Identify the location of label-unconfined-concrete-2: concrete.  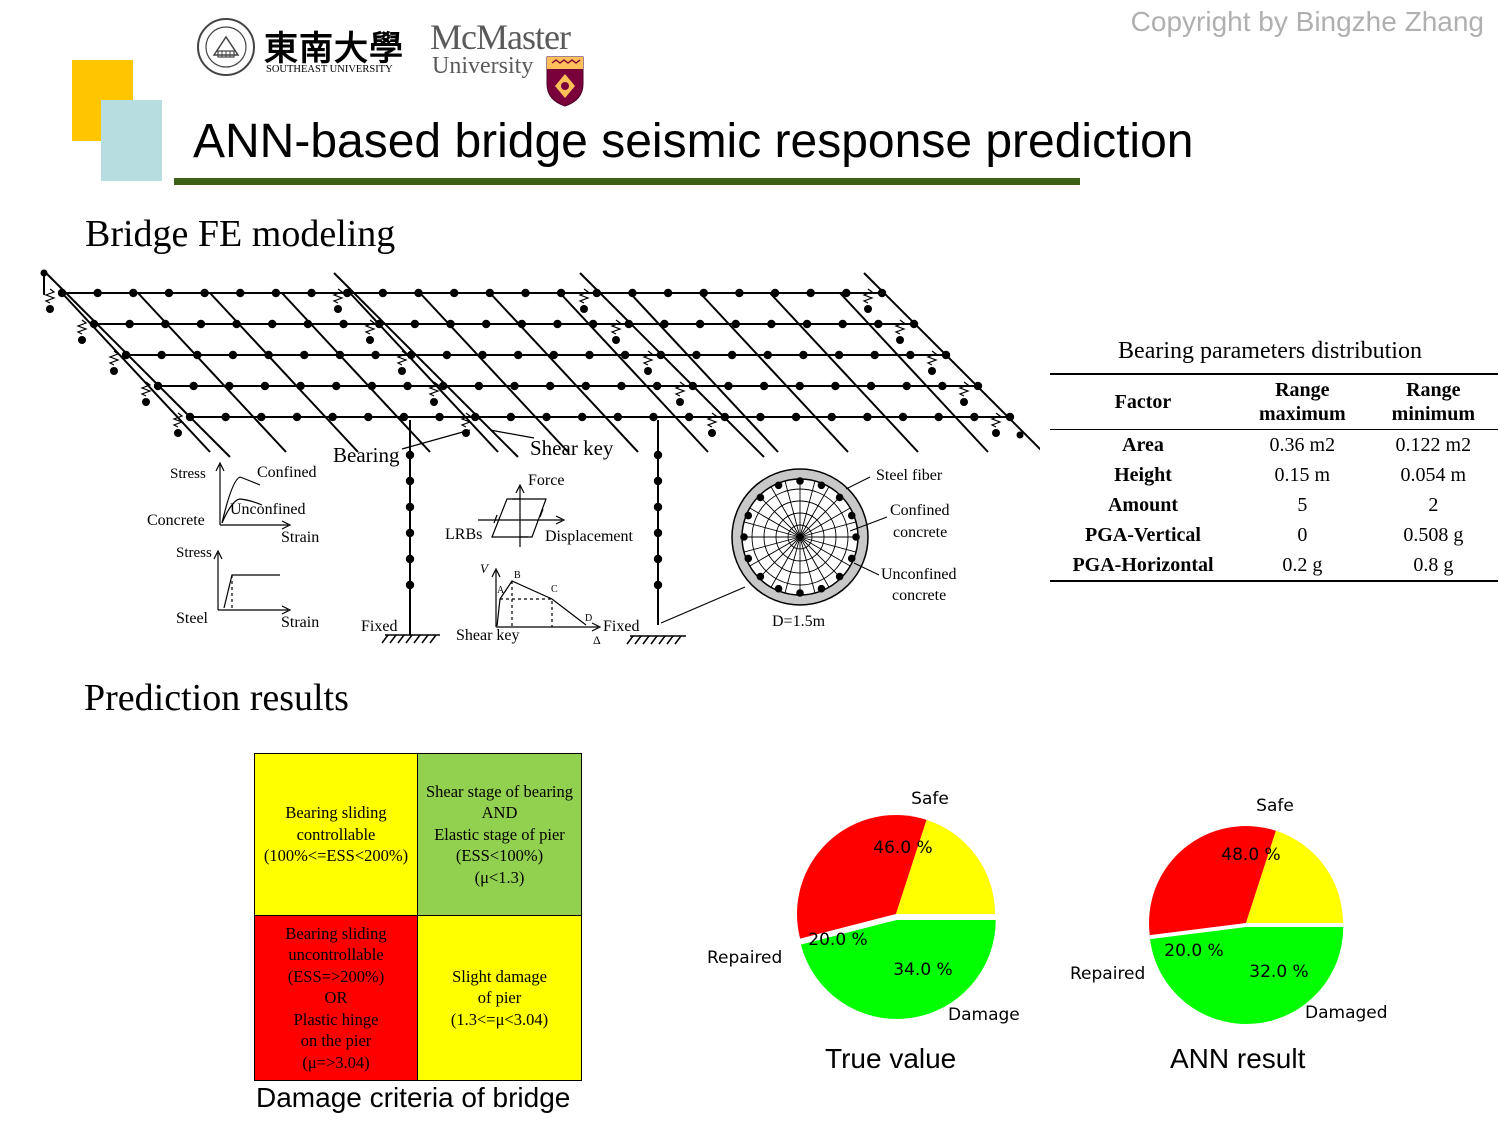
(919, 595).